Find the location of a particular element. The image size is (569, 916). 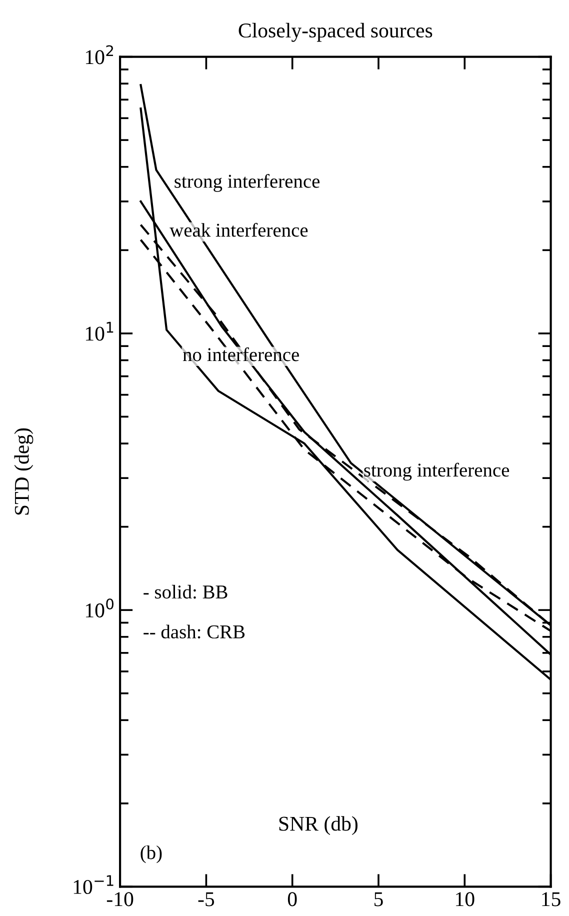

annotation: no interference is located at coordinates (240, 354).